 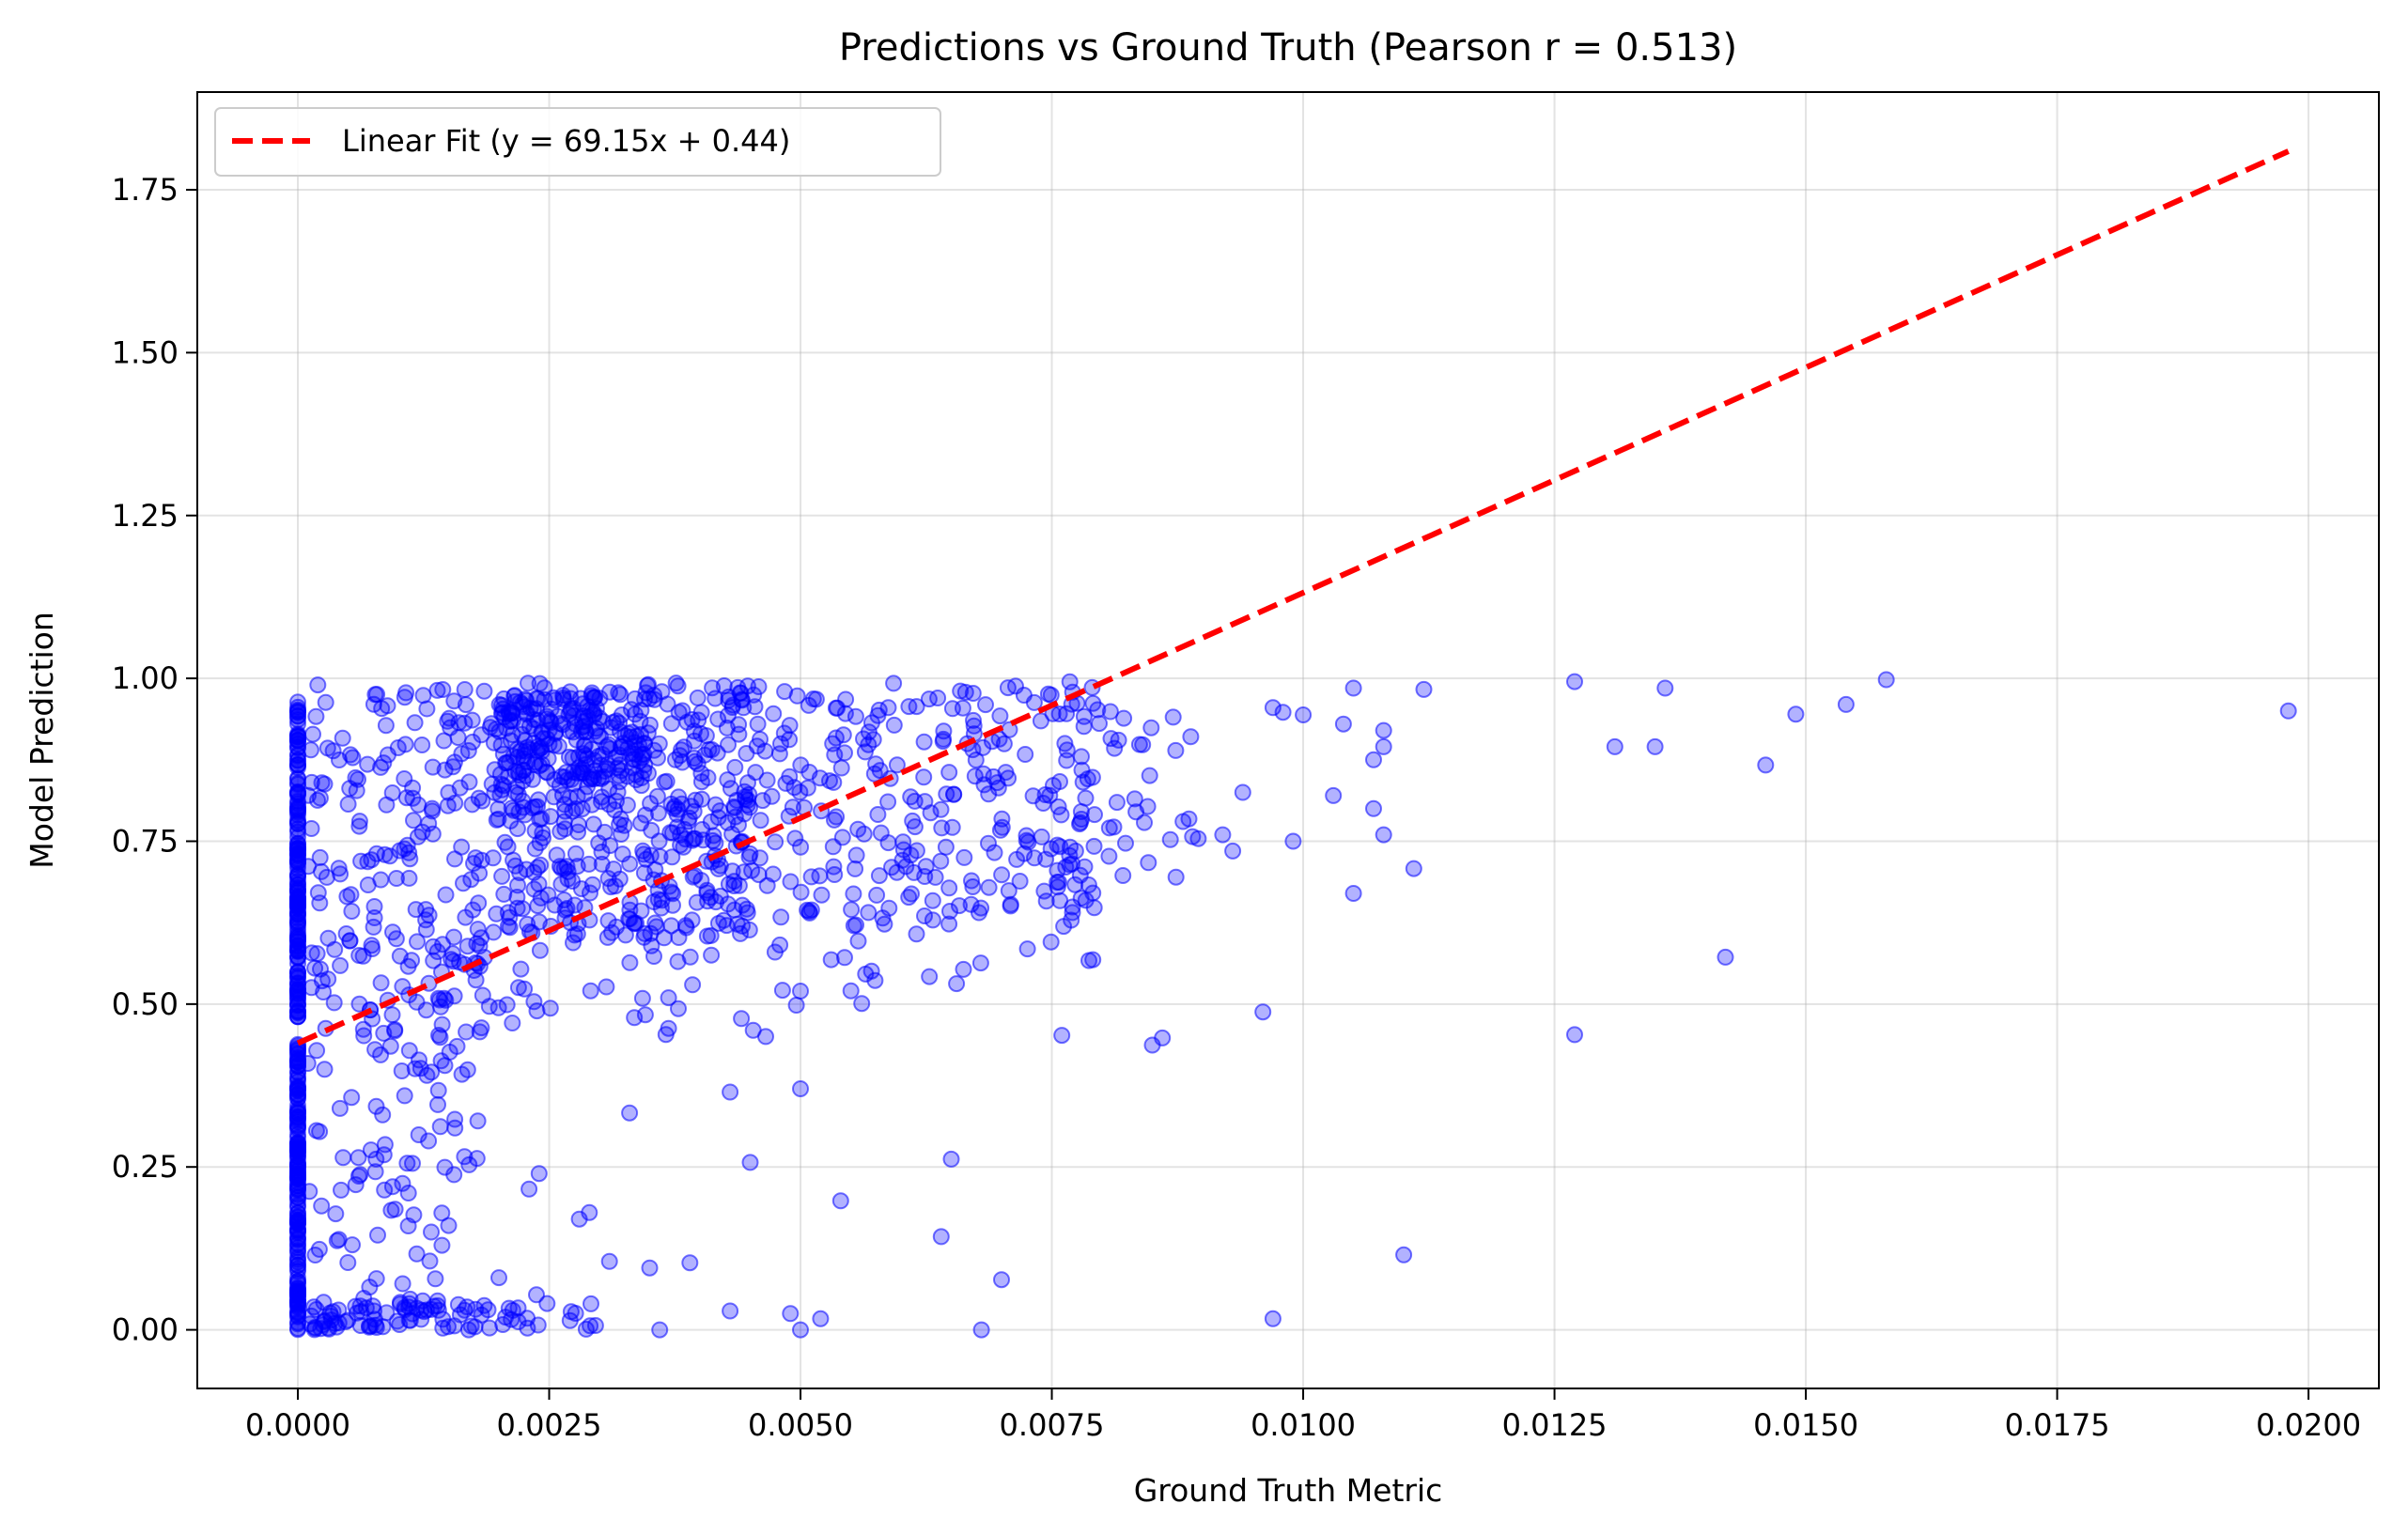 I want to click on x-axis-label: Ground Truth Metric, so click(x=1288, y=1490).